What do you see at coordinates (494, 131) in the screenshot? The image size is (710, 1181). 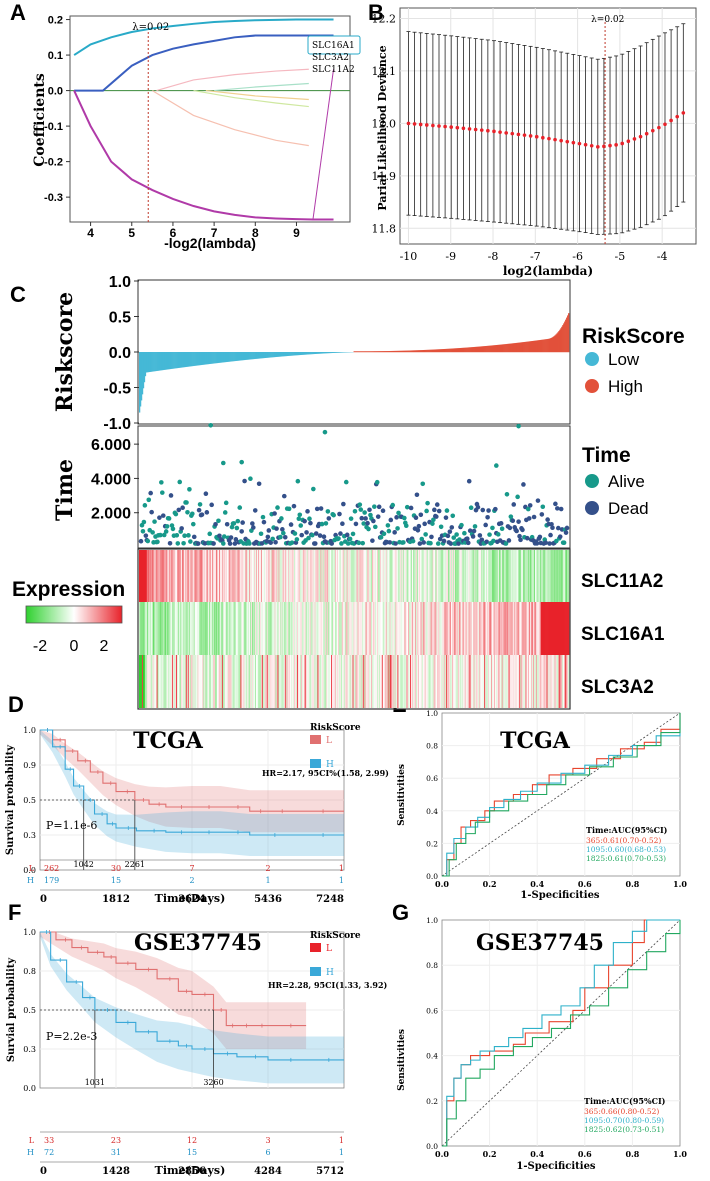 I see `panel-b-point` at bounding box center [494, 131].